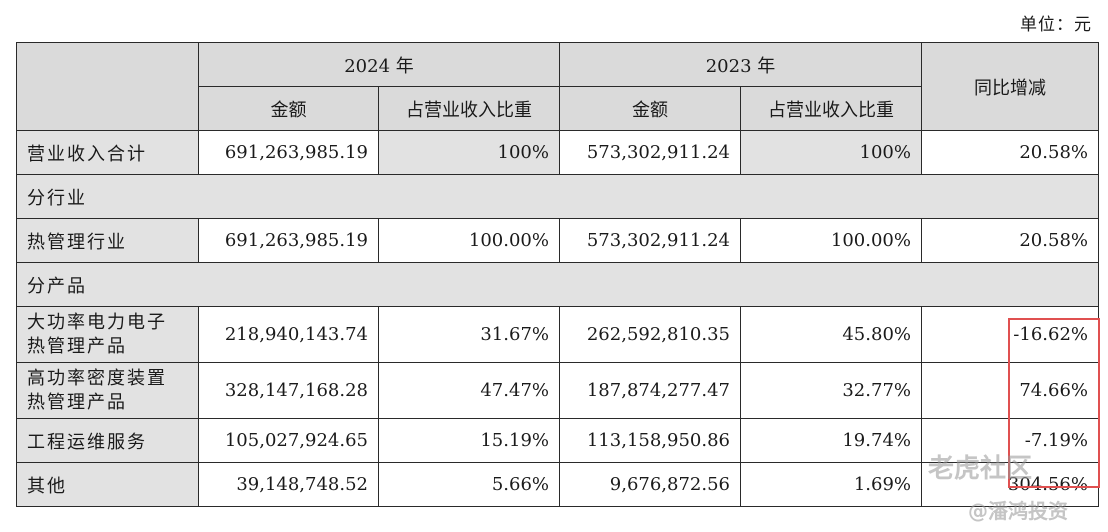 The height and width of the screenshot is (532, 1108). I want to click on amount-2023: 187,874,277.47, so click(650, 390).